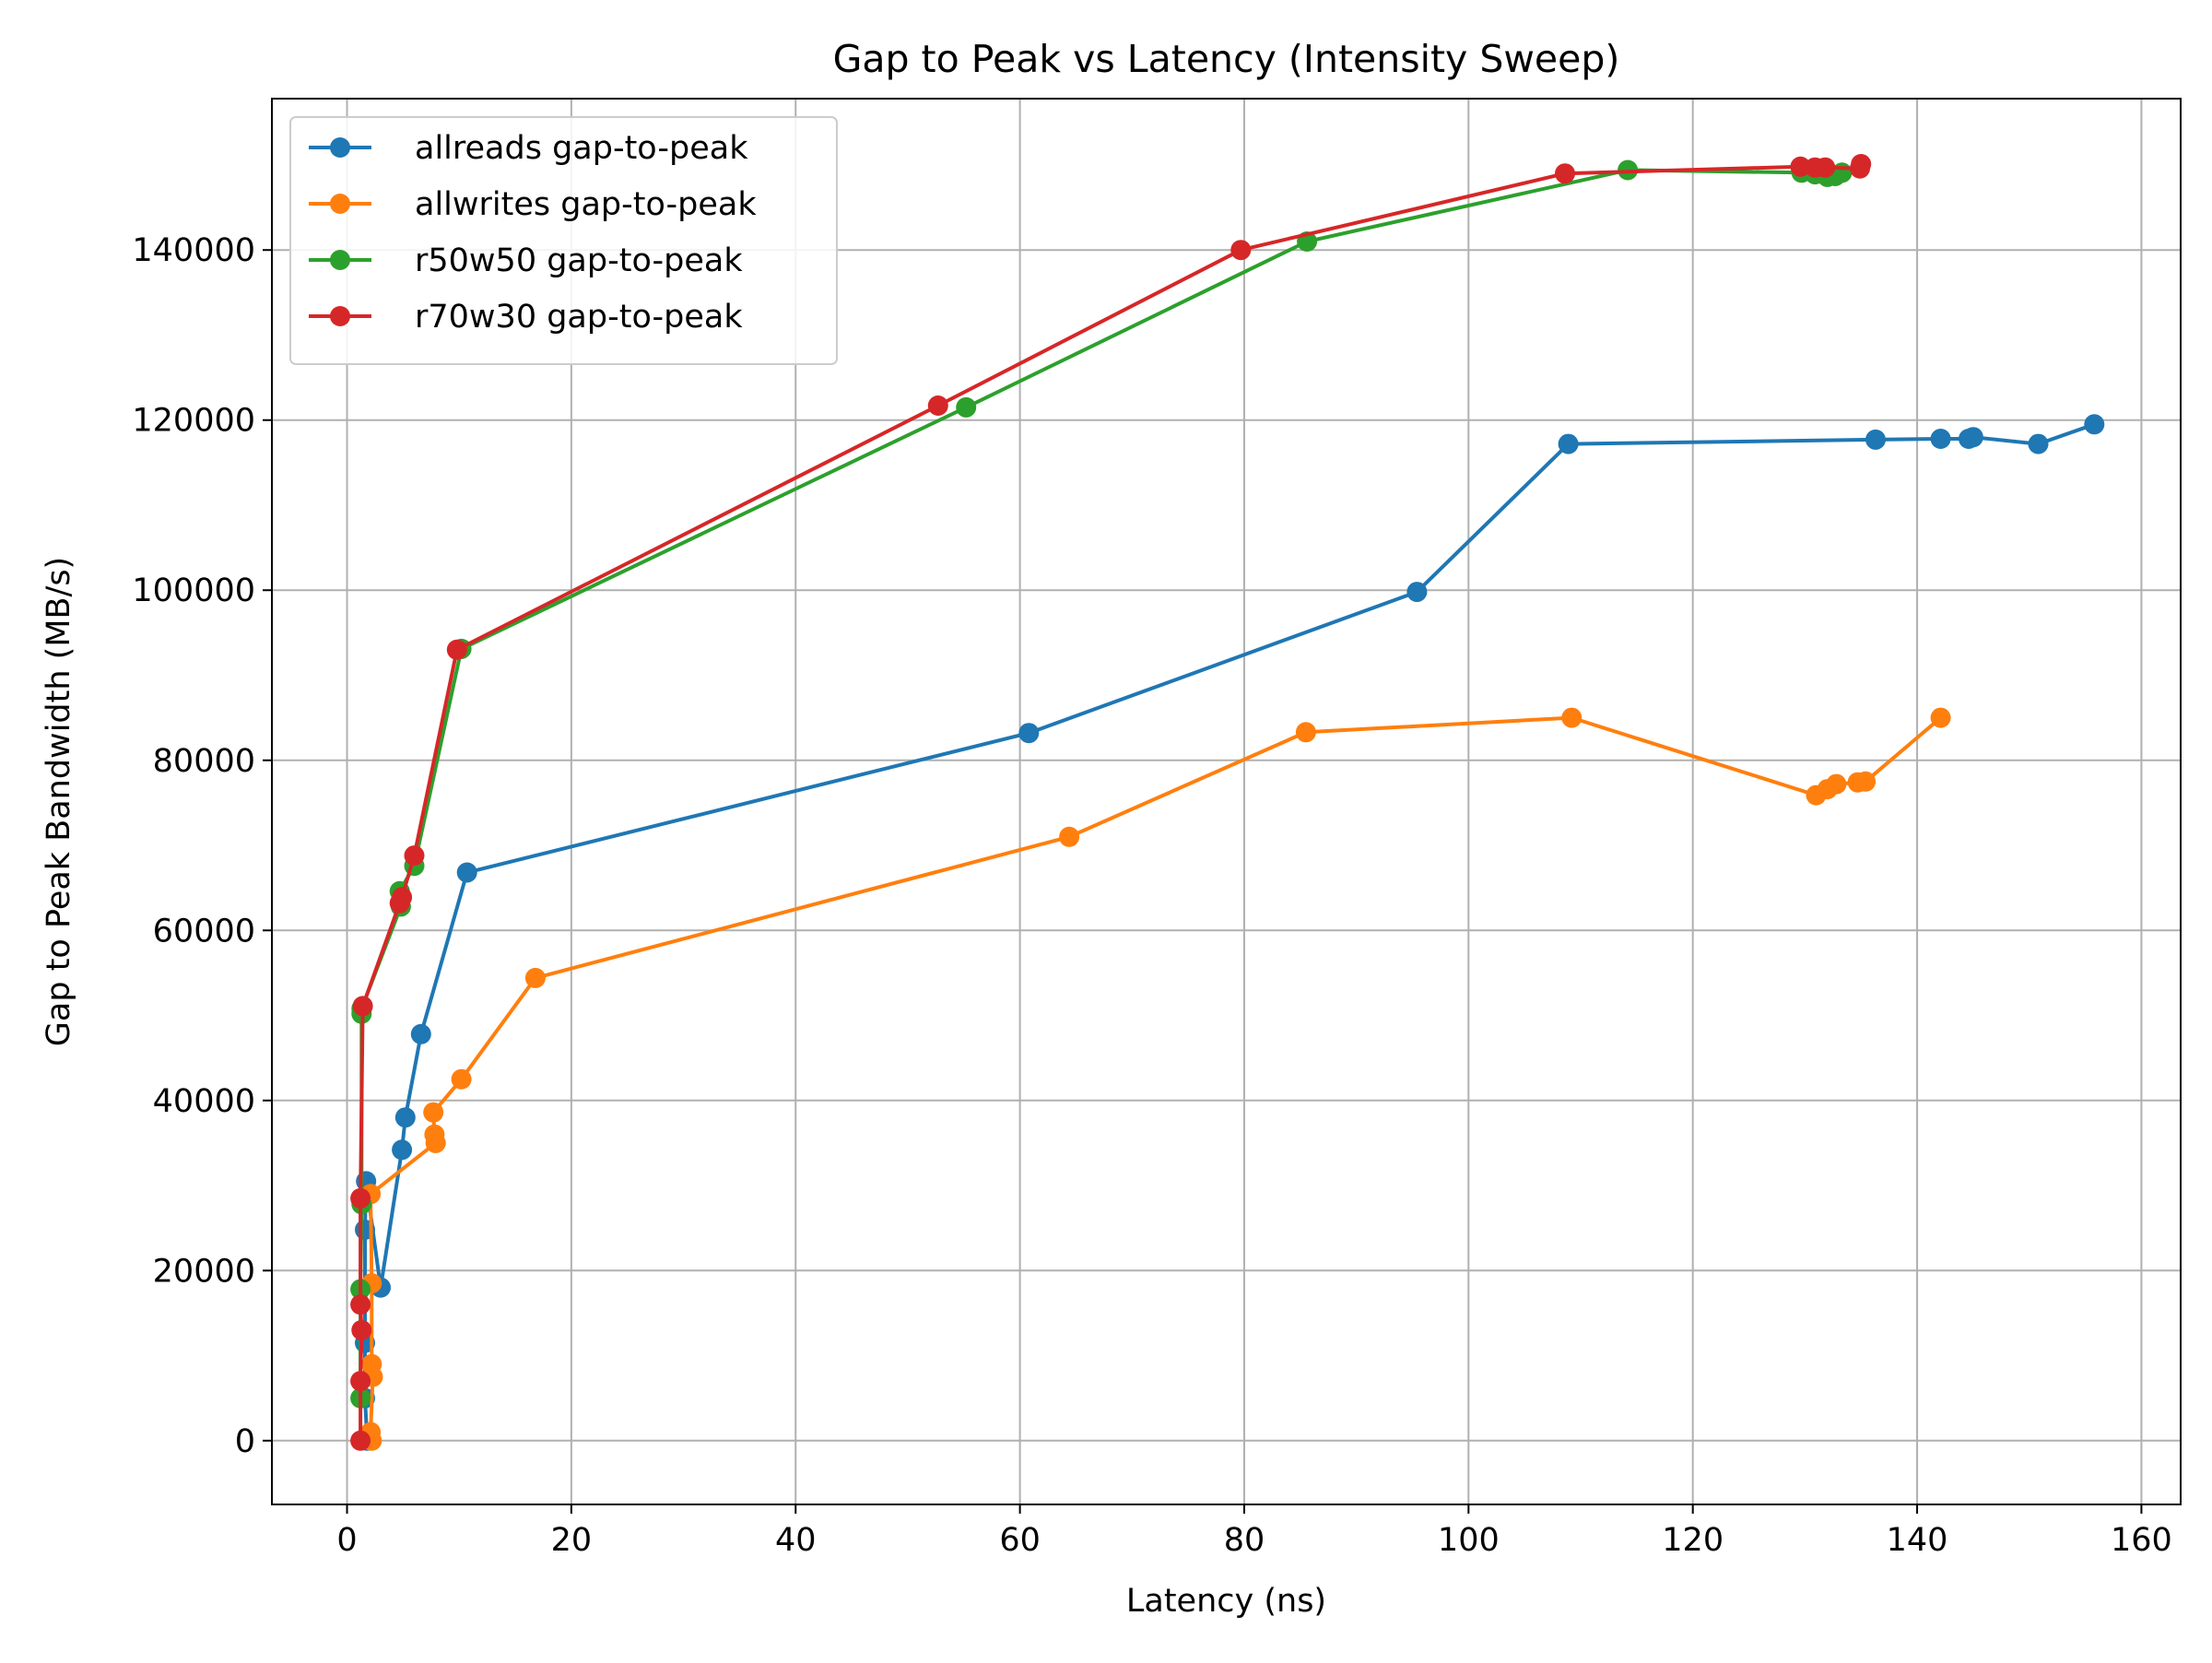 The image size is (2212, 1663). What do you see at coordinates (204, 761) in the screenshot?
I see `y-tick-label: 80000` at bounding box center [204, 761].